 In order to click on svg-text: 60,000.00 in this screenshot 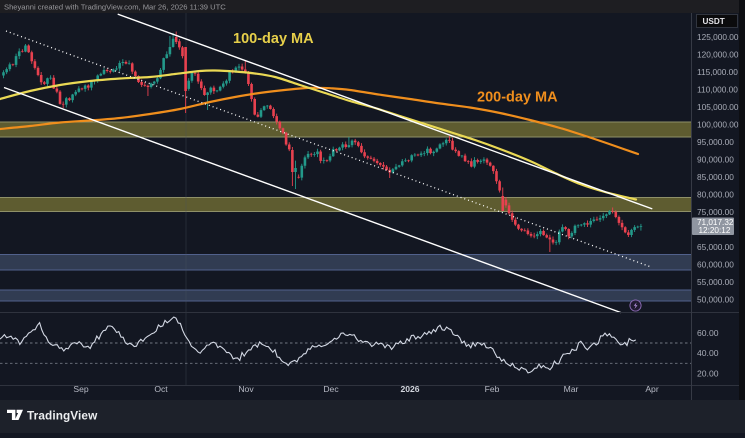, I will do `click(715, 265)`.